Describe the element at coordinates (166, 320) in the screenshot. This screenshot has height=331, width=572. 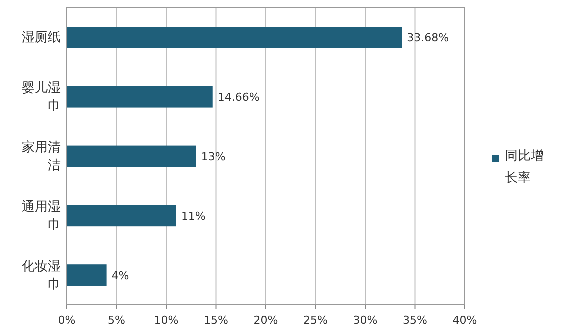
I see `x-tick-label: 10%` at that location.